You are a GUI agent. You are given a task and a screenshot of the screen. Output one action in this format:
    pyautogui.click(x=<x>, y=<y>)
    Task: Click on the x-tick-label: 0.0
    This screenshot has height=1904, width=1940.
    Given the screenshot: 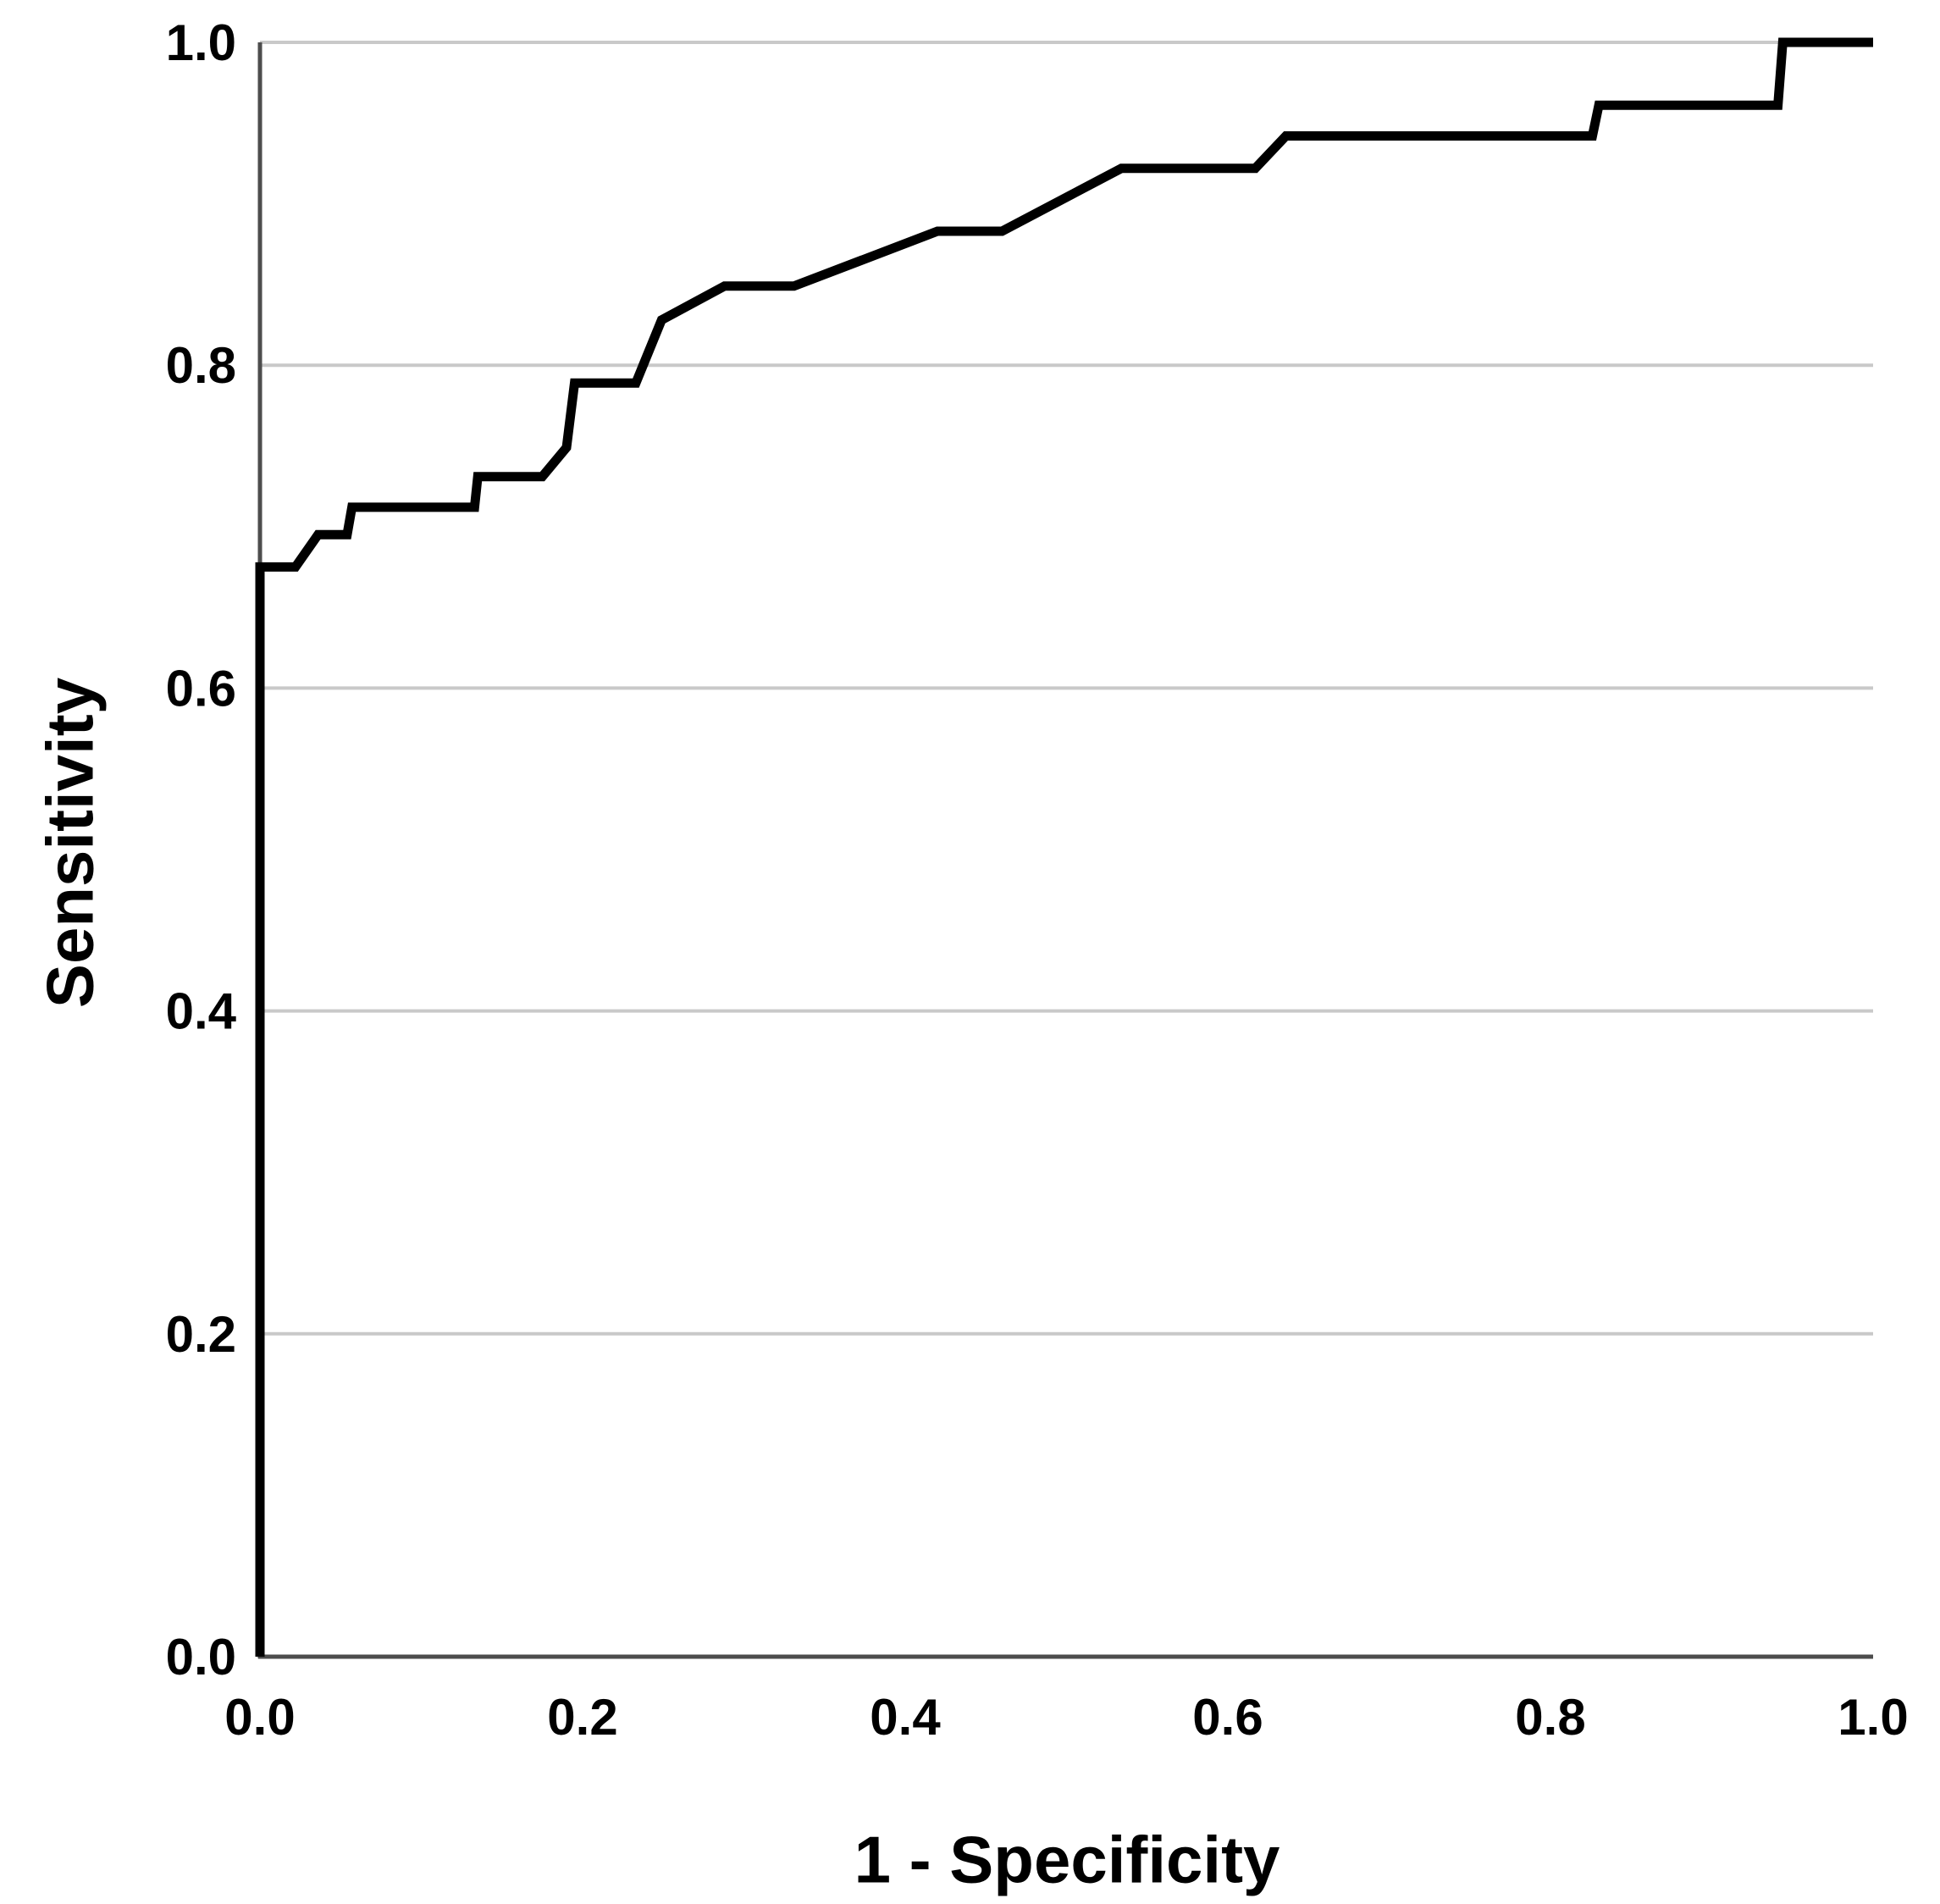 What is the action you would take?
    pyautogui.click(x=259, y=1718)
    